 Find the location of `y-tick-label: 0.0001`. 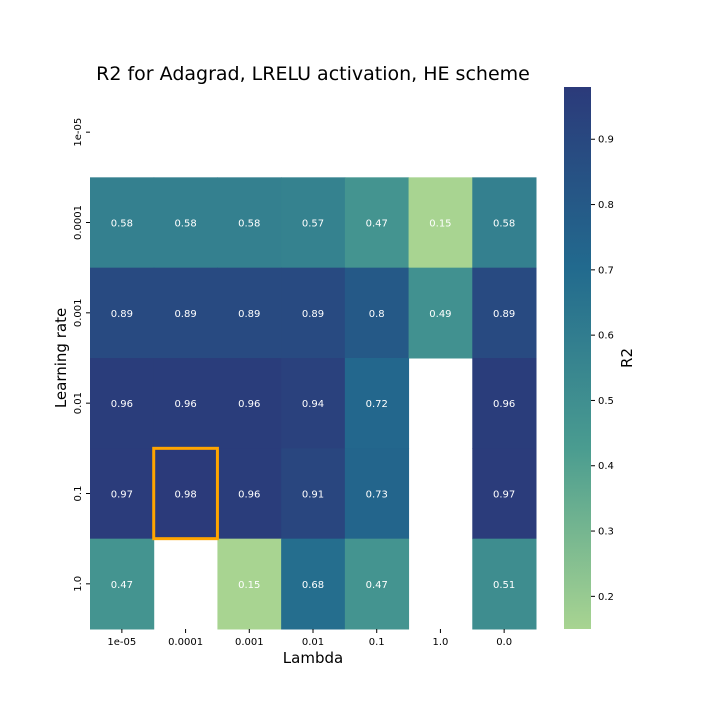

y-tick-label: 0.0001 is located at coordinates (78, 222).